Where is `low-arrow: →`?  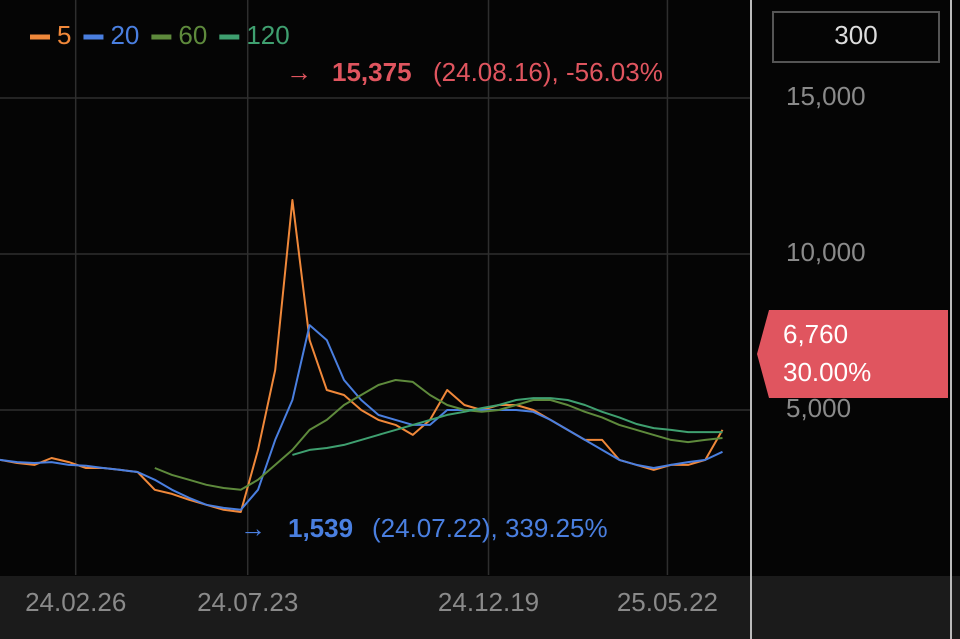 low-arrow: → is located at coordinates (253, 528).